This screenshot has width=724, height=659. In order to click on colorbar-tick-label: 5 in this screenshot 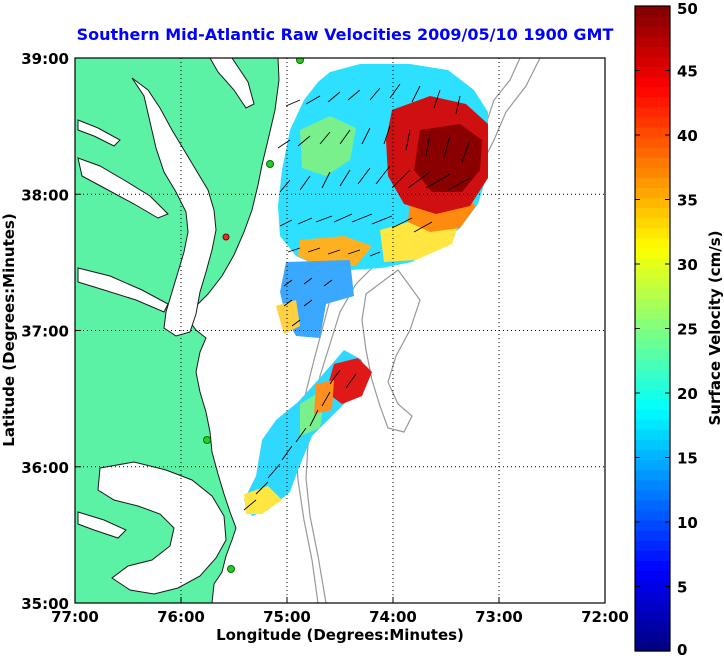, I will do `click(682, 588)`.